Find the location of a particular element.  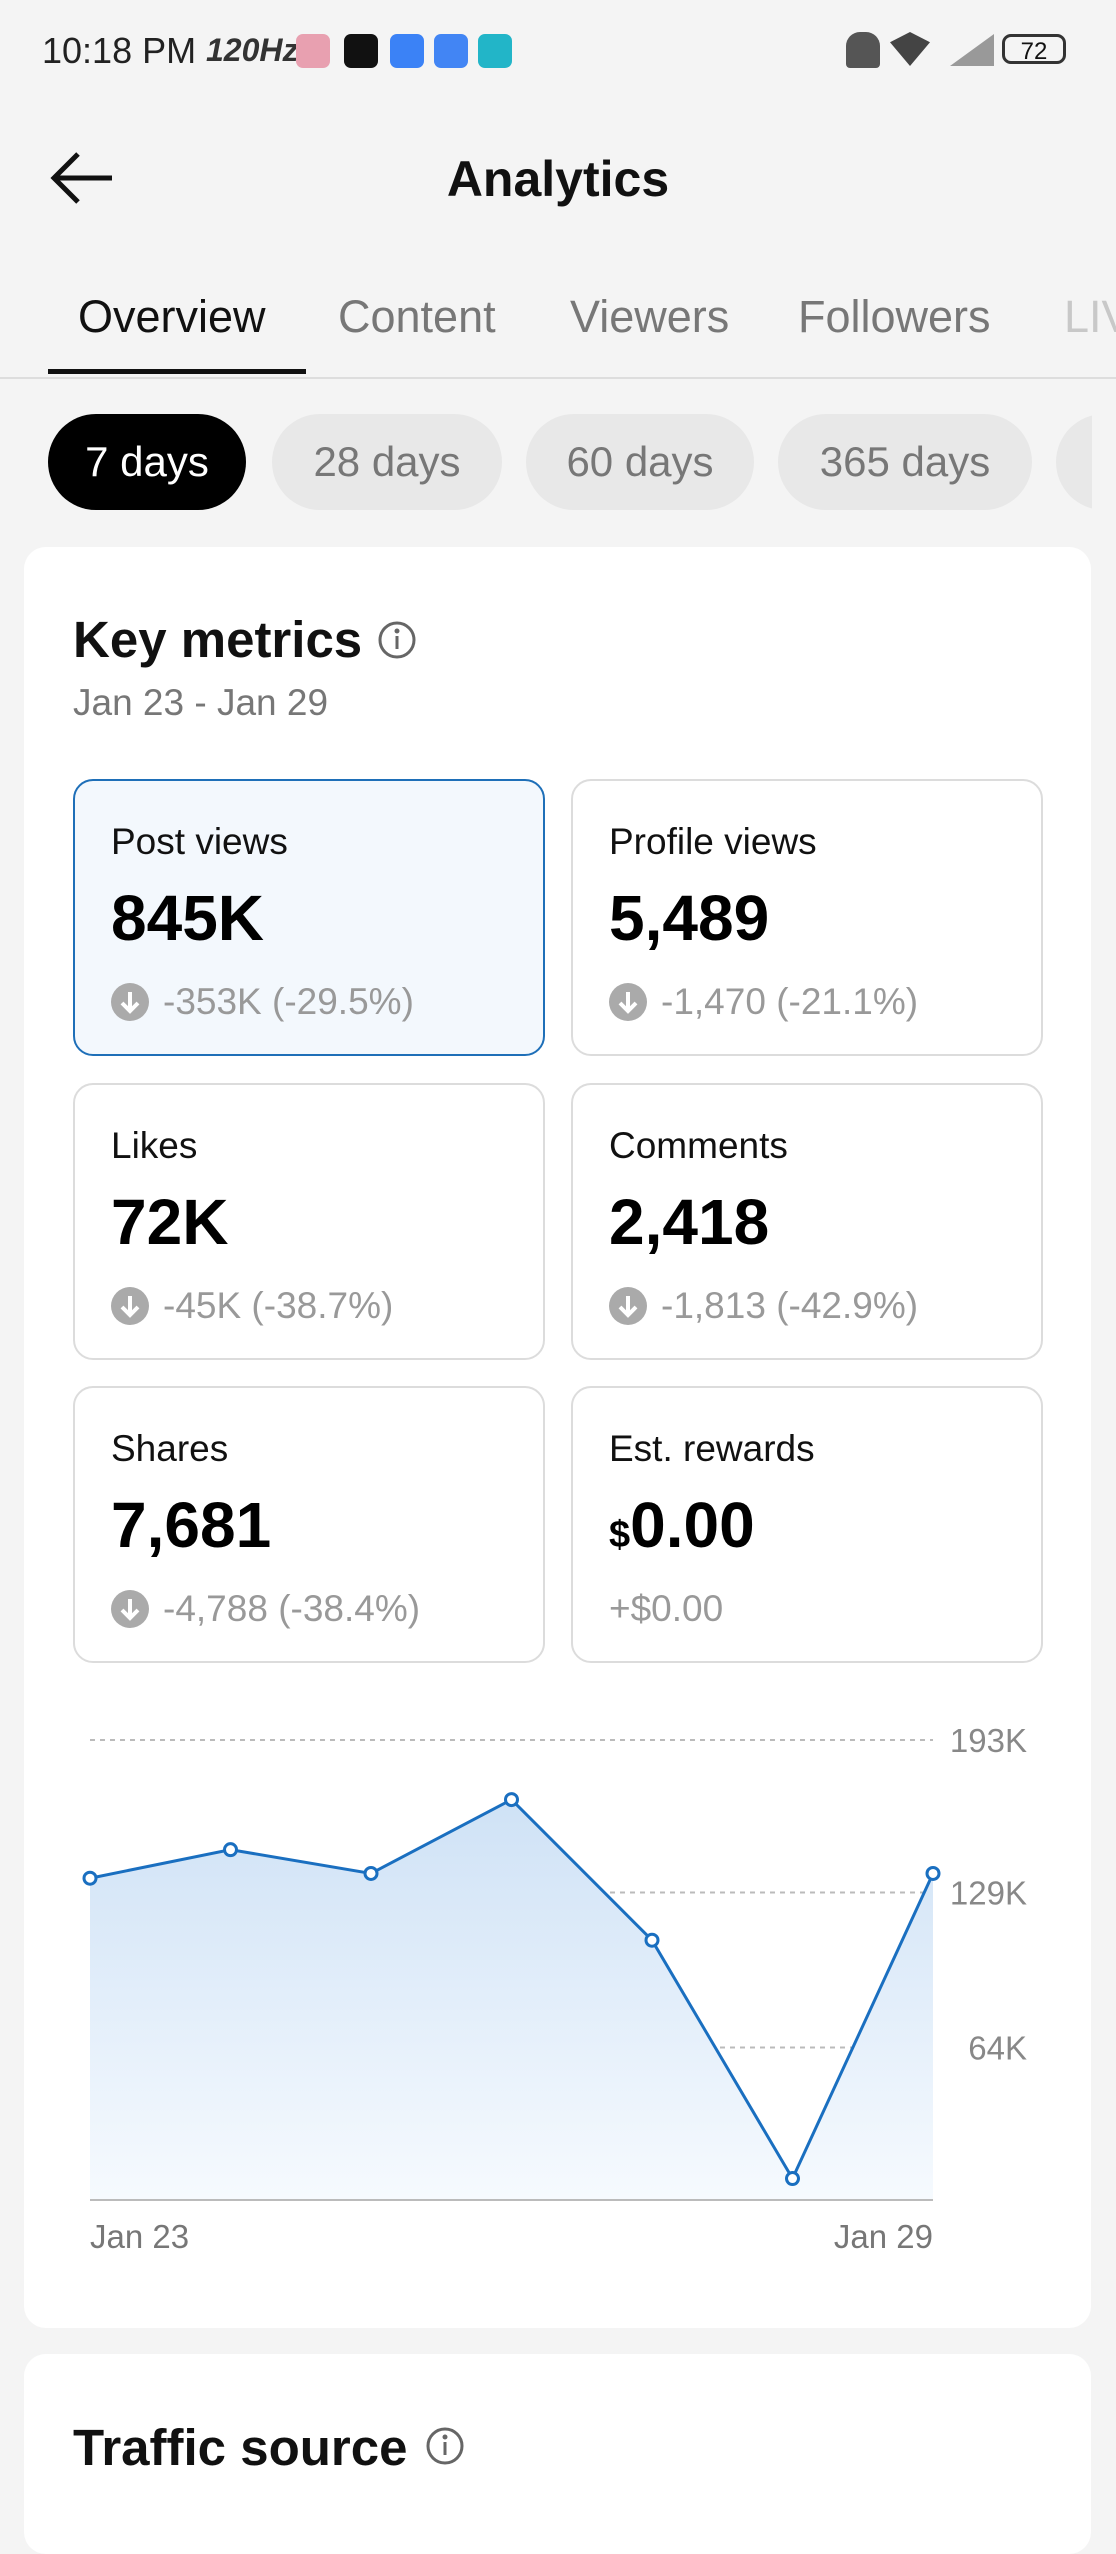

tab-indicator is located at coordinates (177, 371).